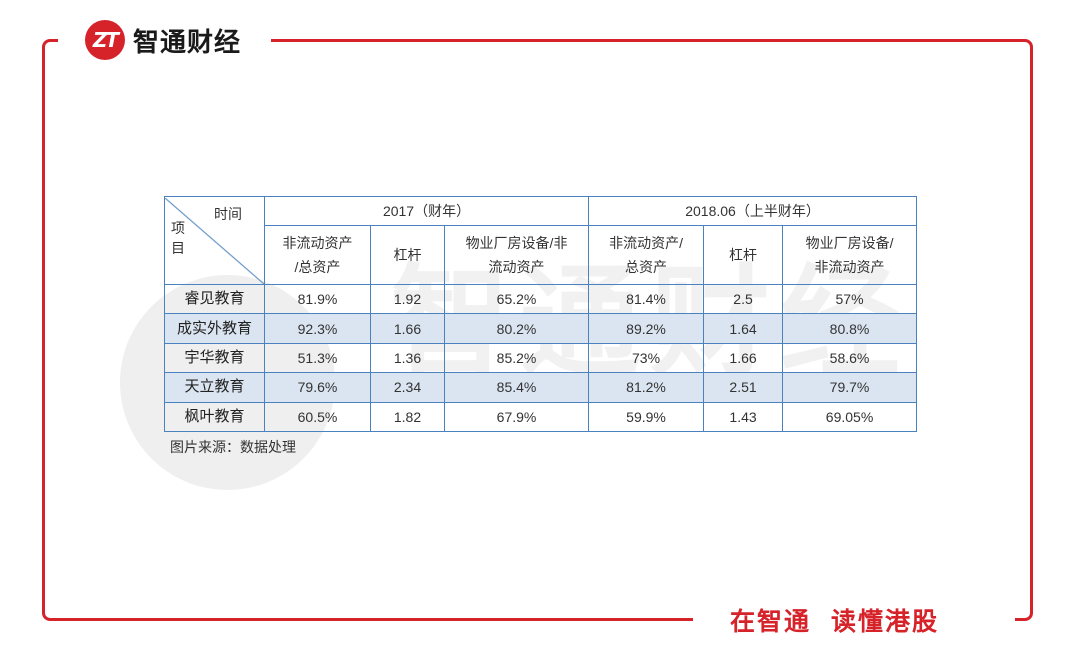 The height and width of the screenshot is (647, 1080). What do you see at coordinates (317, 358) in the screenshot?
I see `table-cell: 51.3%` at bounding box center [317, 358].